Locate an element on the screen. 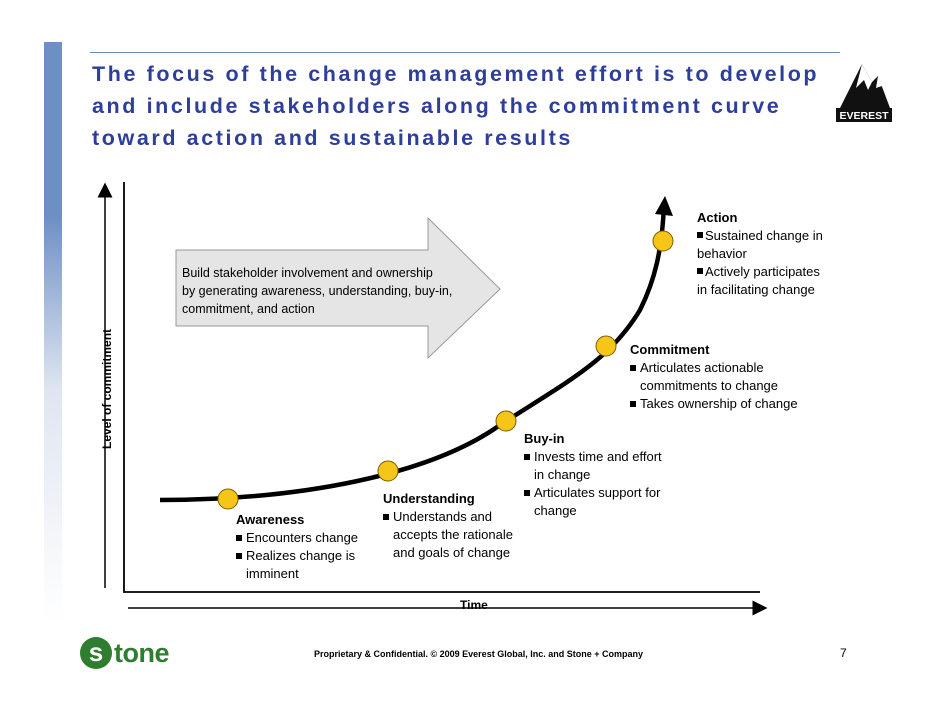 The image size is (942, 728). buyin-item-1: Invests time and effort is located at coordinates (593, 457).